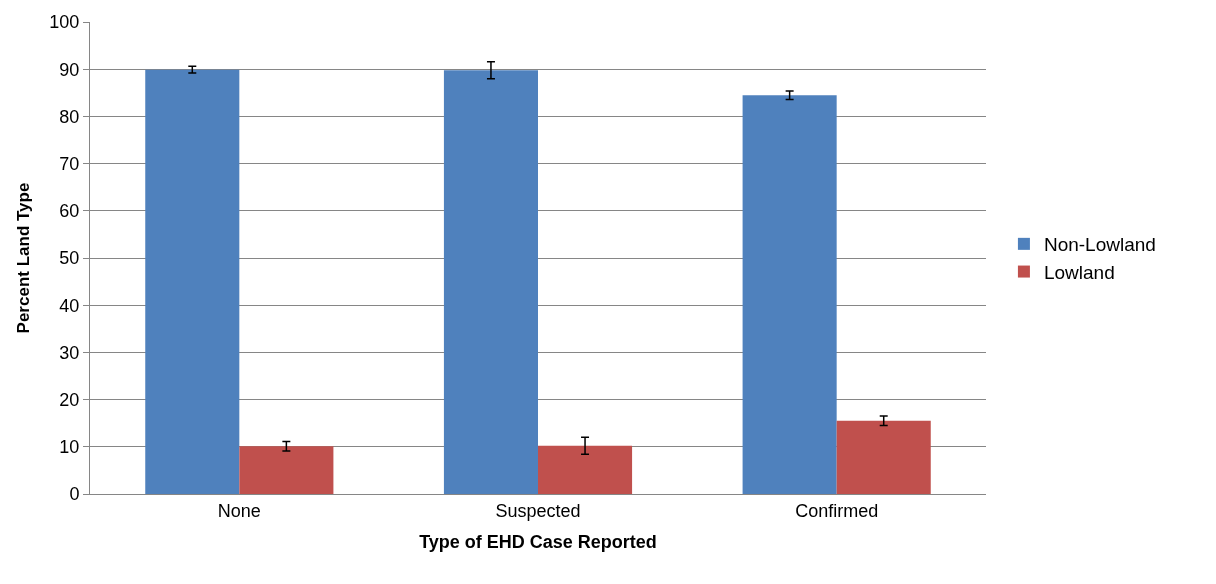 This screenshot has width=1216, height=584. Describe the element at coordinates (64, 22) in the screenshot. I see `y-tick-label: 100` at that location.